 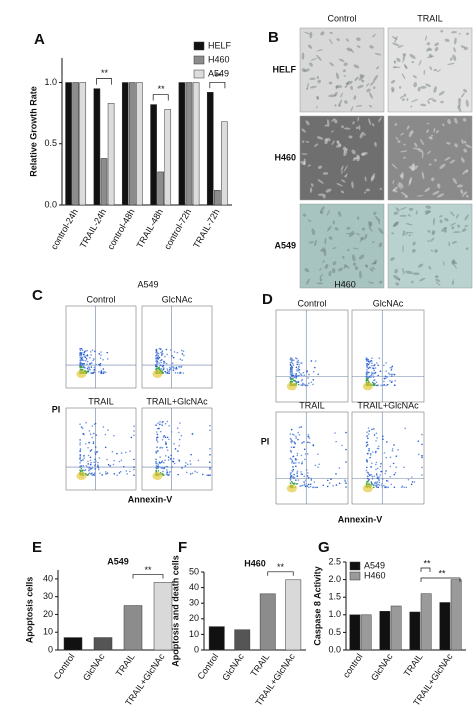 I want to click on column-label: Control, so click(x=341, y=18).